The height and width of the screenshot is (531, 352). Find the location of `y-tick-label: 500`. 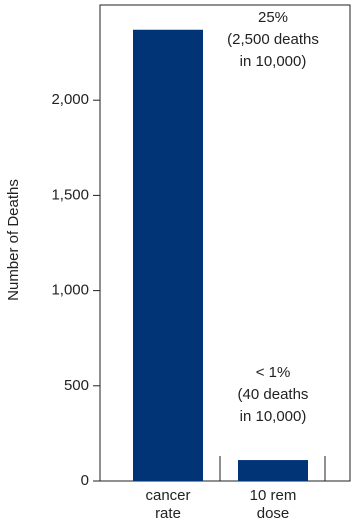

y-tick-label: 500 is located at coordinates (76, 385).